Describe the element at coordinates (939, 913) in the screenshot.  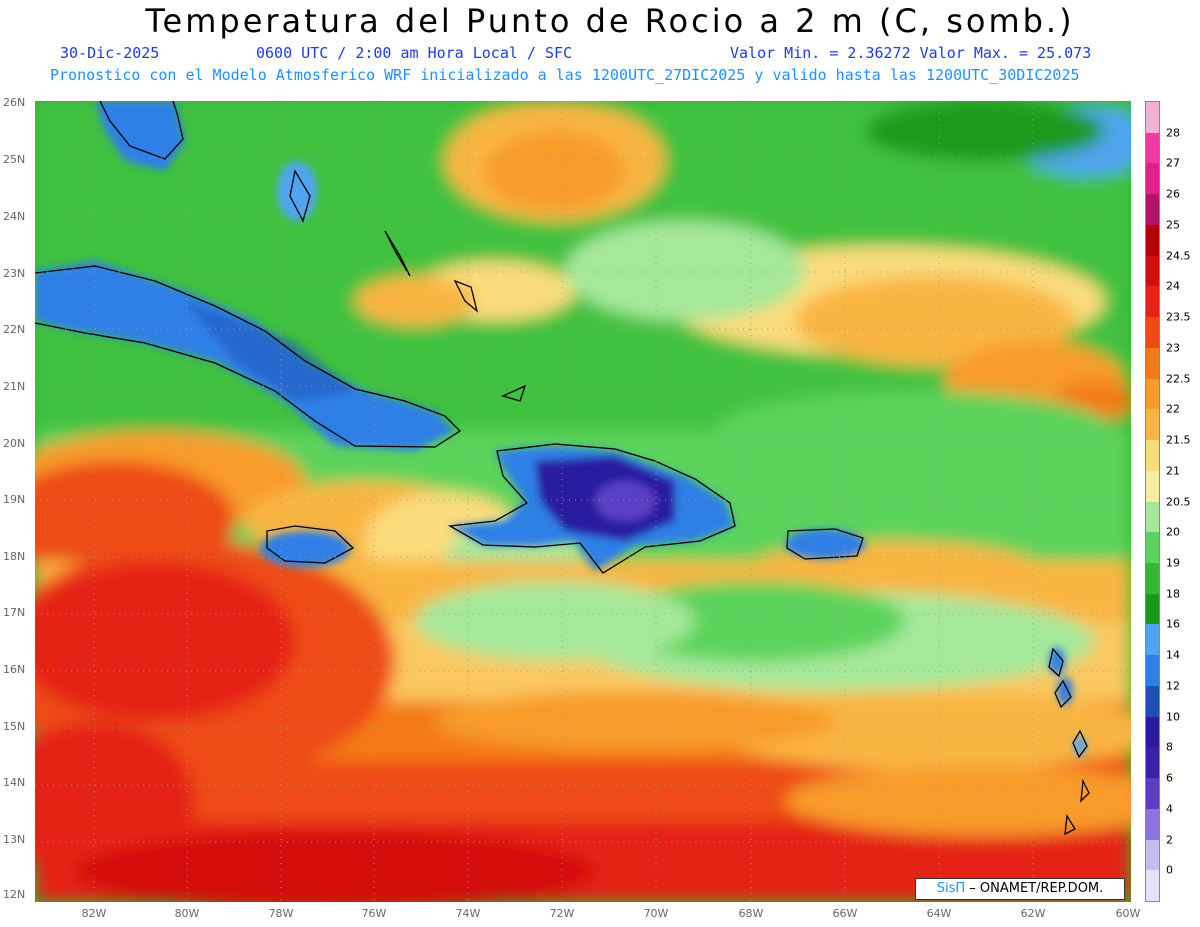
I see `lon-label: 64W` at that location.